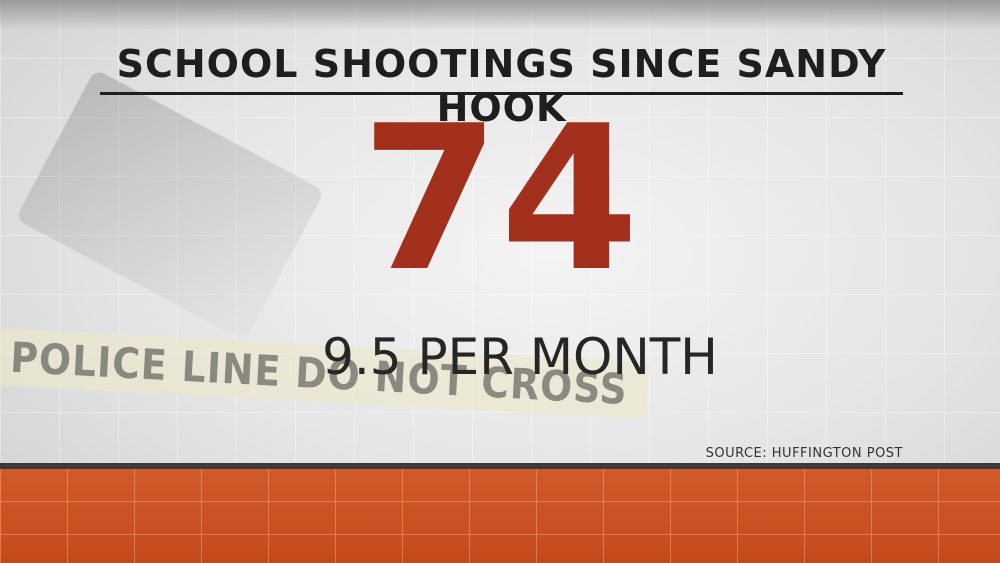 The image size is (1000, 563). I want to click on divider, so click(500, 466).